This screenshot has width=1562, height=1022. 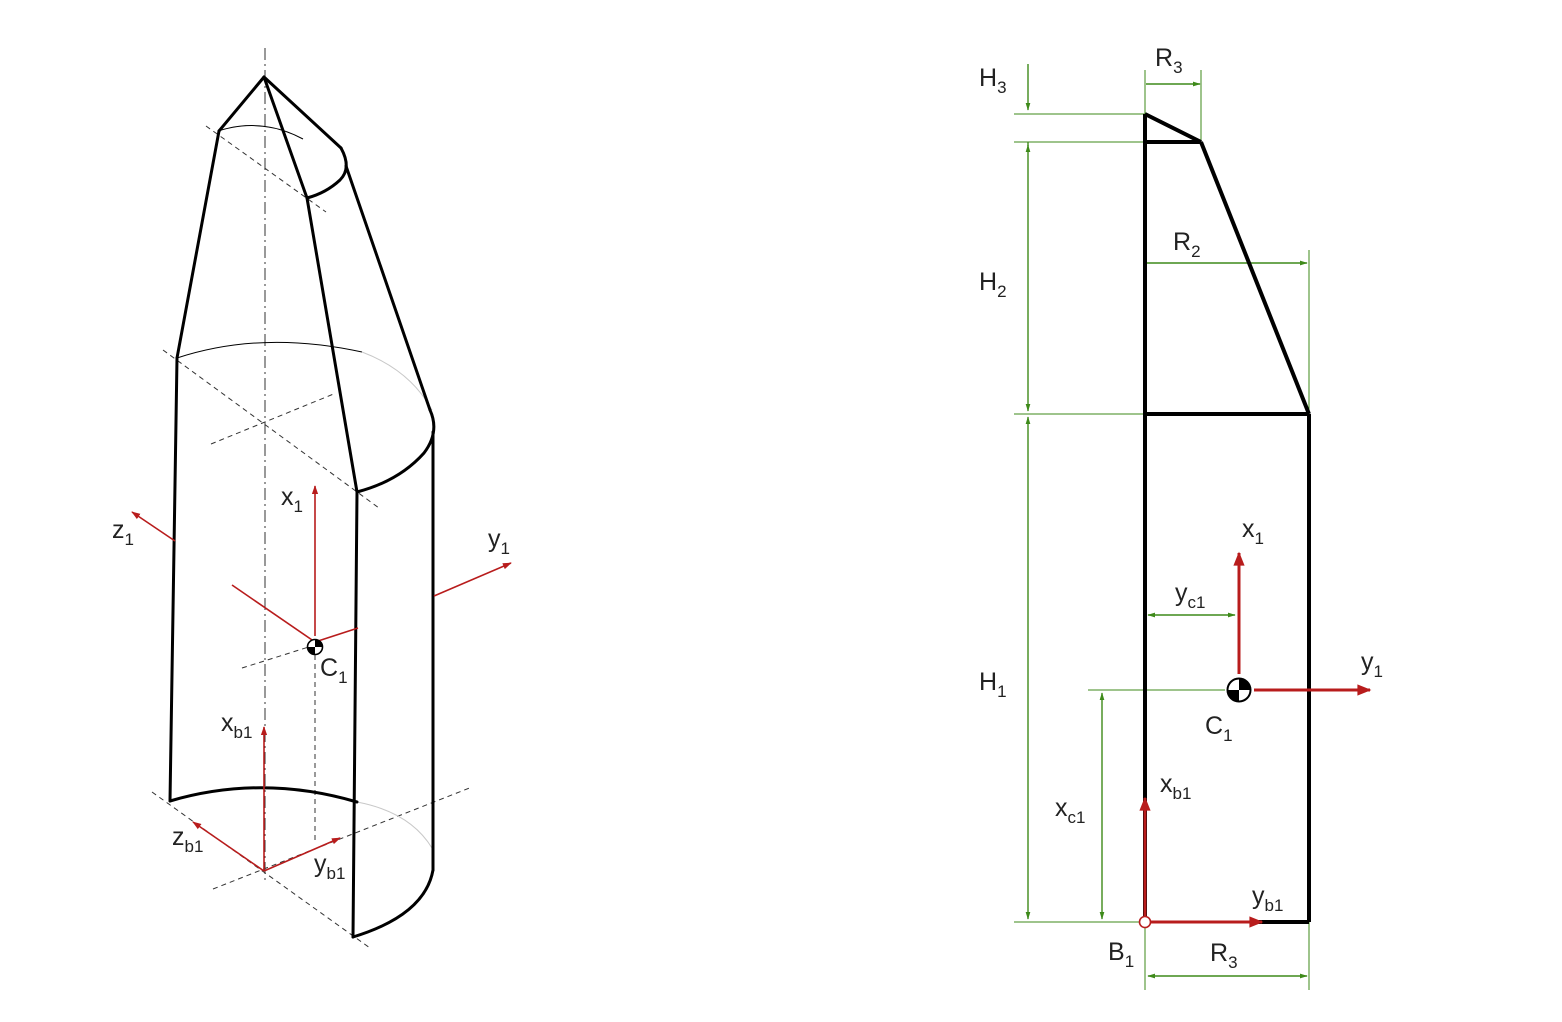 I want to click on cap-arc, so click(x=260, y=132).